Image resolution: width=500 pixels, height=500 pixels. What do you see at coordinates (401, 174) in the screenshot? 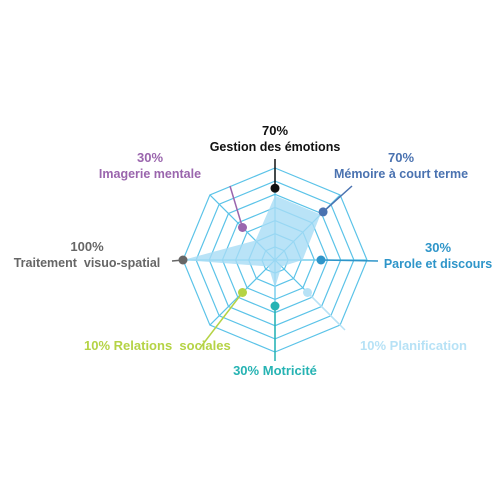
I see `axis-name: Mémoire à court terme` at bounding box center [401, 174].